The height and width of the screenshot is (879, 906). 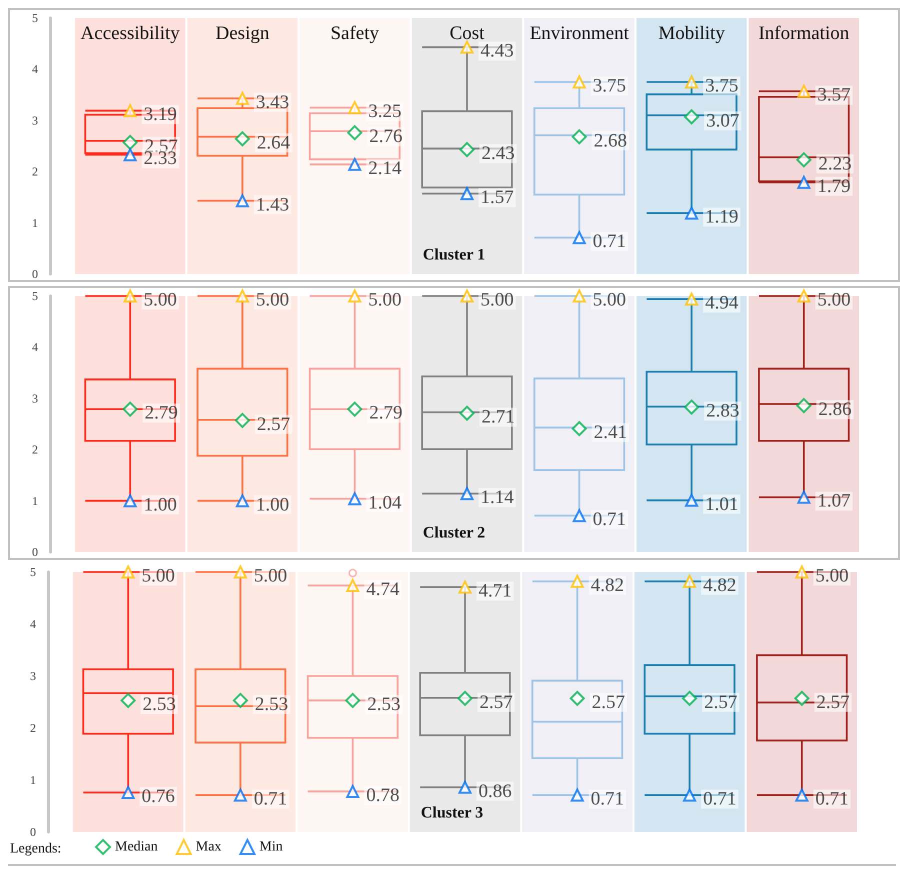 I want to click on data-label: 3.07, so click(x=723, y=121).